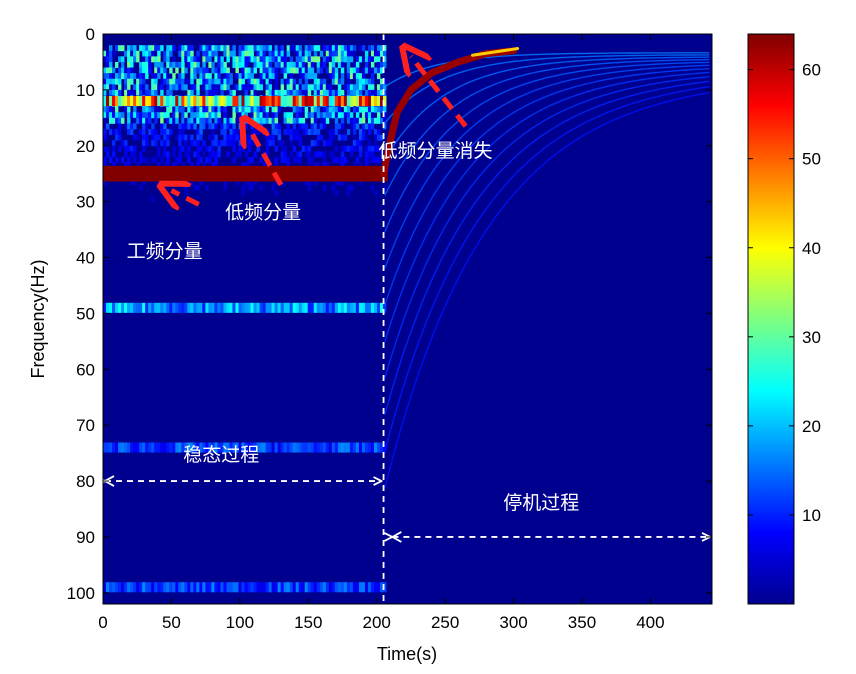 The width and height of the screenshot is (856, 674). I want to click on component-25hz-cell, so click(207, 173).